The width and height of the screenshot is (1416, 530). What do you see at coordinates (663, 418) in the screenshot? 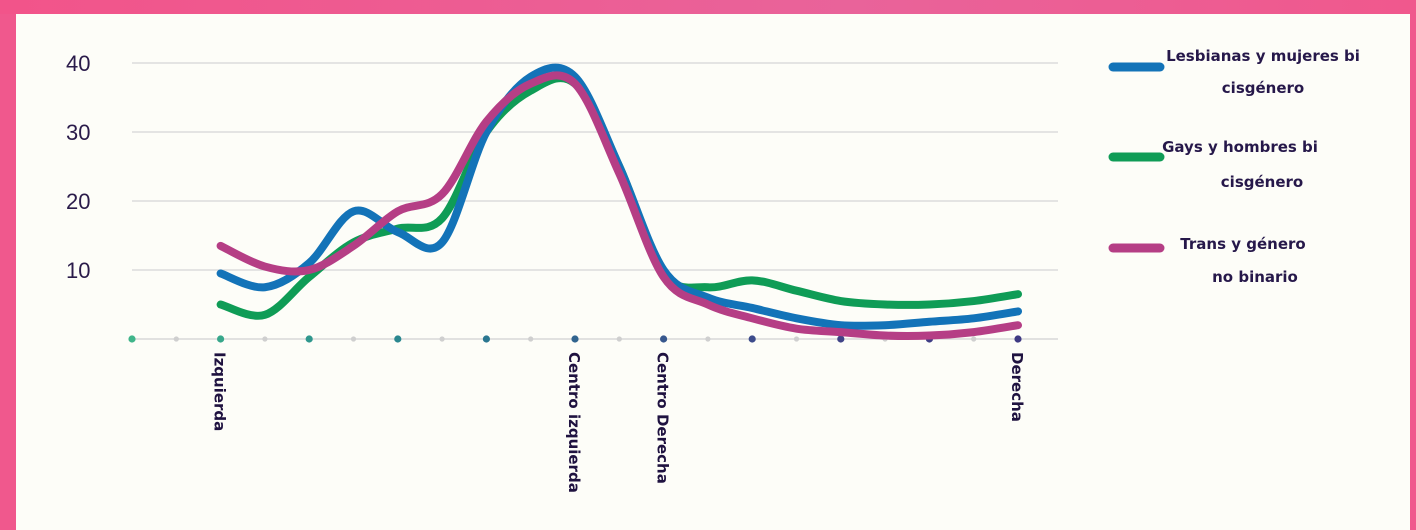
I see `x-axis-label: Centro Derecha` at bounding box center [663, 418].